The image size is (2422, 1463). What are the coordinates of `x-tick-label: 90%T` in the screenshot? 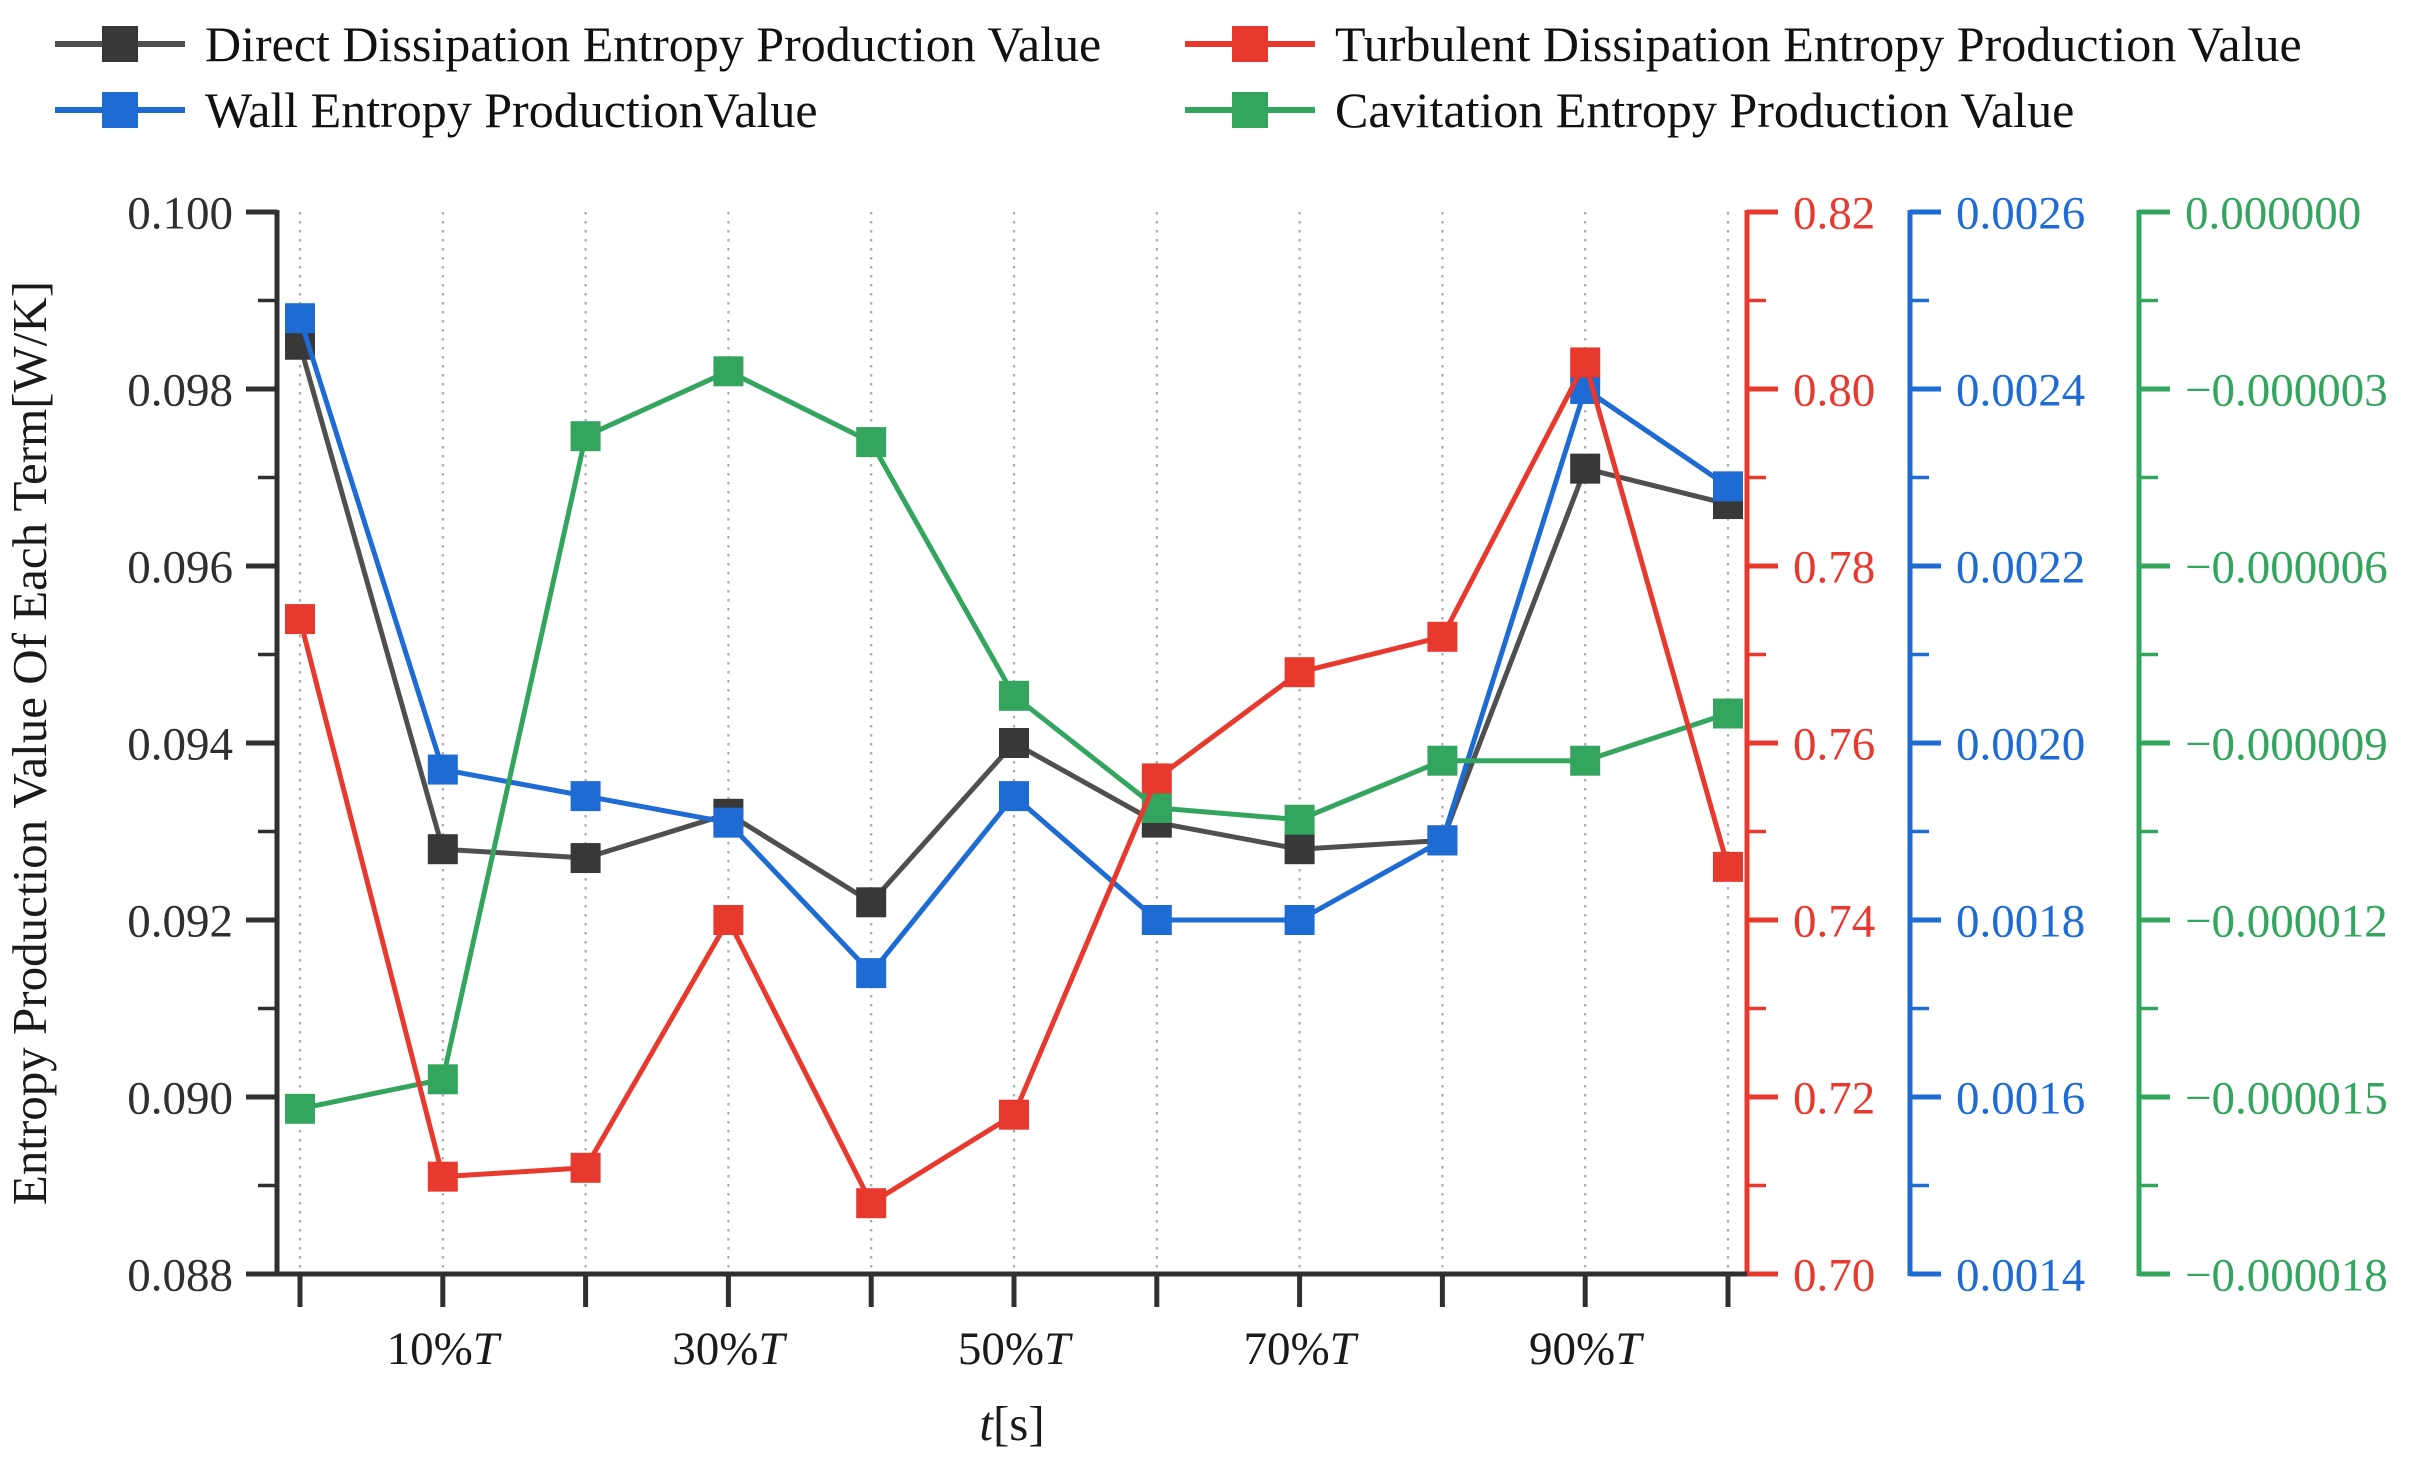 It's located at (1586, 1349).